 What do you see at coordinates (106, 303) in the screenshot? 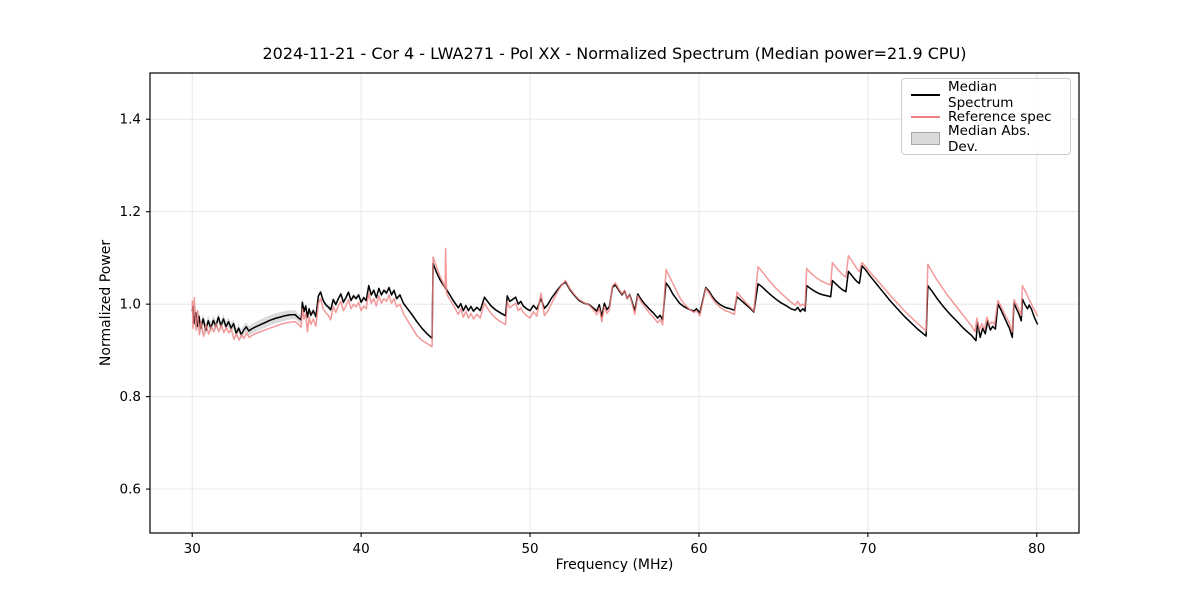
I see `y-axis-label: Normalized Power` at bounding box center [106, 303].